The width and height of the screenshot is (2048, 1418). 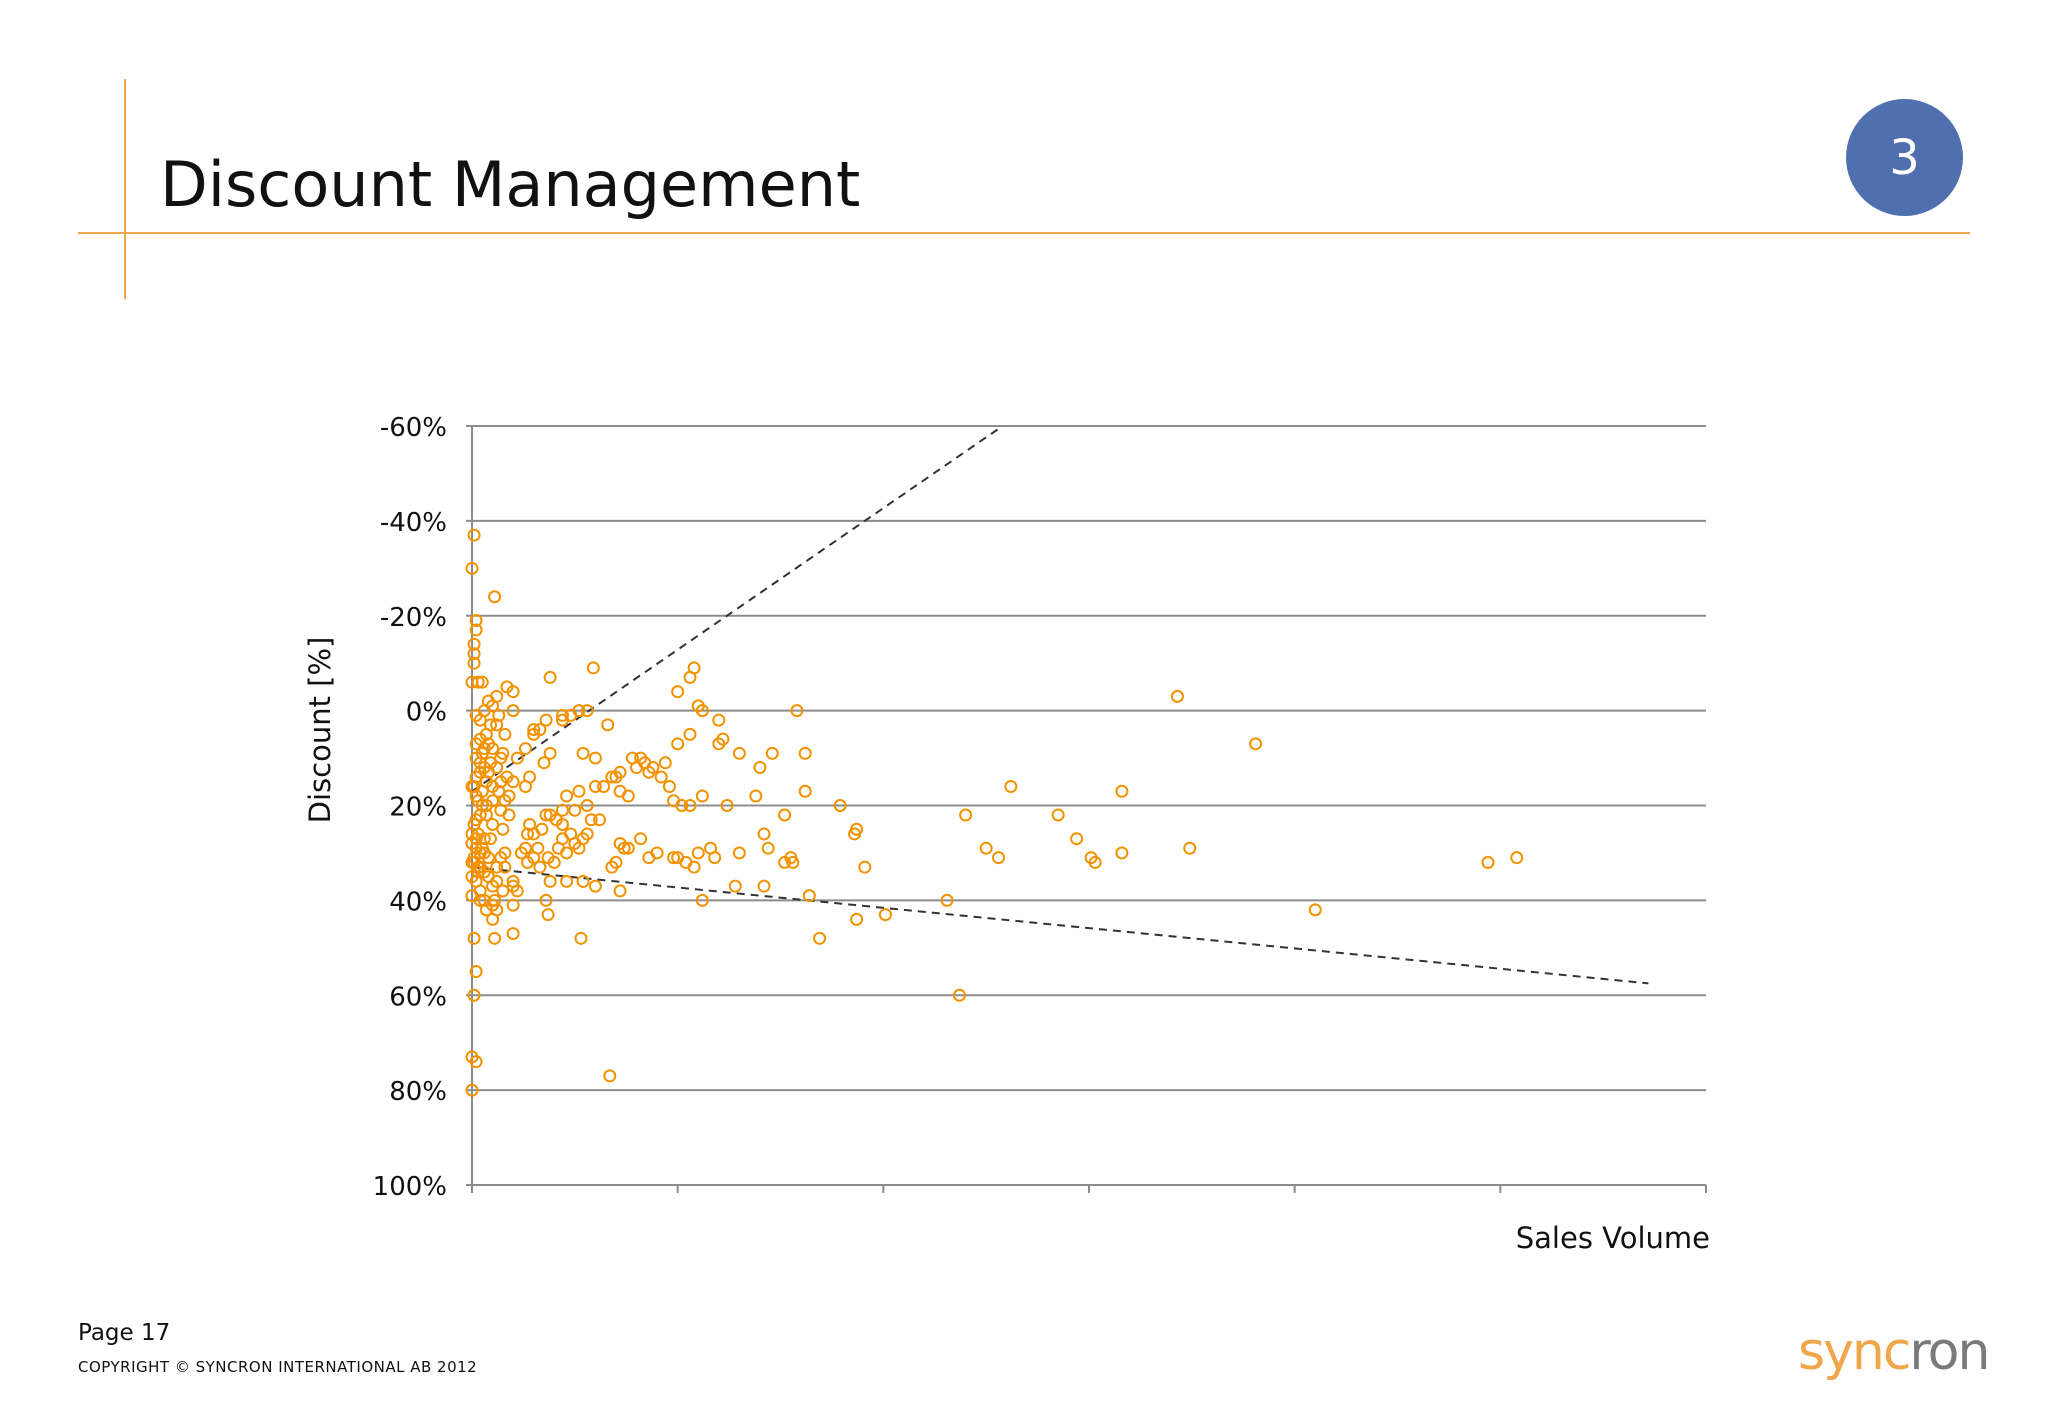 What do you see at coordinates (418, 902) in the screenshot?
I see `y-tick-label: 40%` at bounding box center [418, 902].